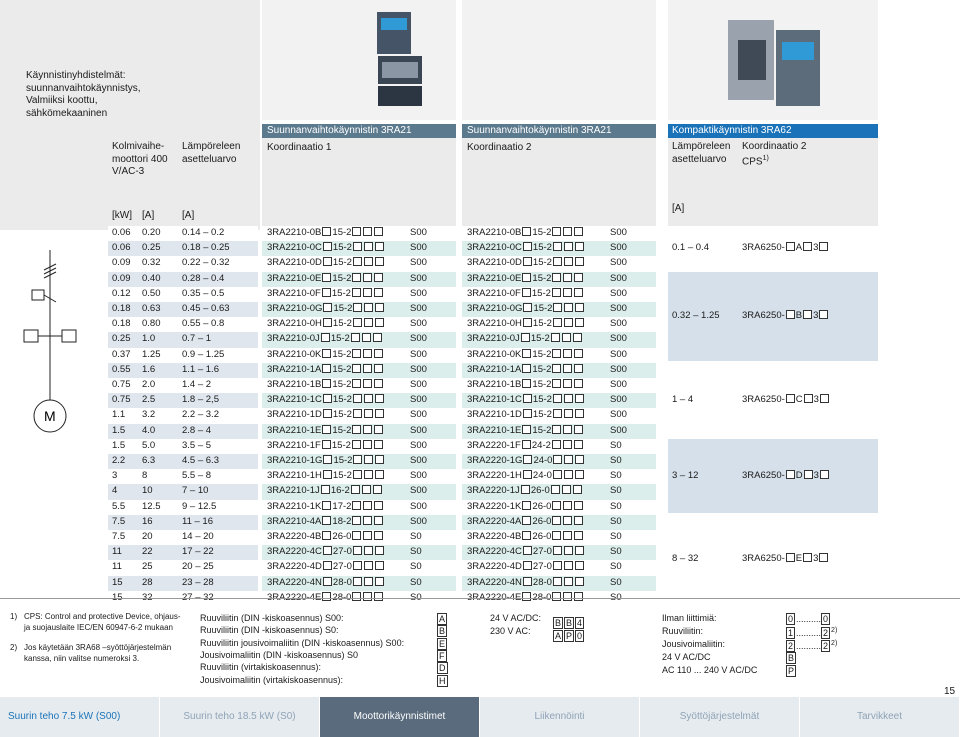 The width and height of the screenshot is (960, 737). I want to click on cell-kw: 0.75, so click(121, 400).